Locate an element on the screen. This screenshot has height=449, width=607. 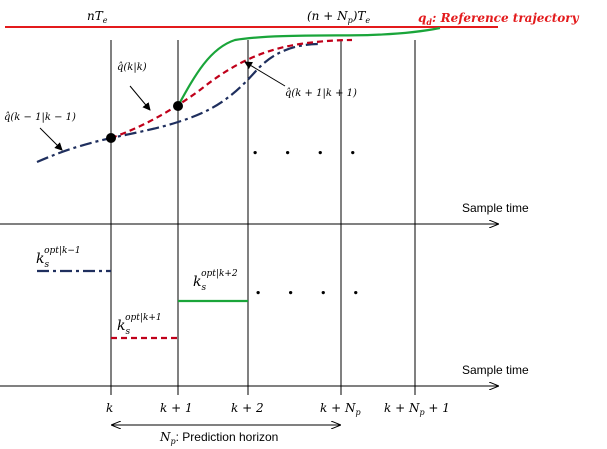
point-k1 is located at coordinates (178, 106).